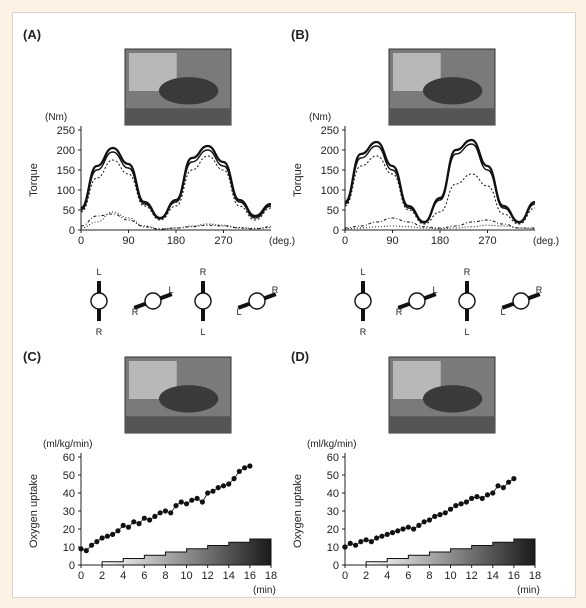 The width and height of the screenshot is (586, 608). Describe the element at coordinates (229, 576) in the screenshot. I see `x-tick-label: 14` at that location.